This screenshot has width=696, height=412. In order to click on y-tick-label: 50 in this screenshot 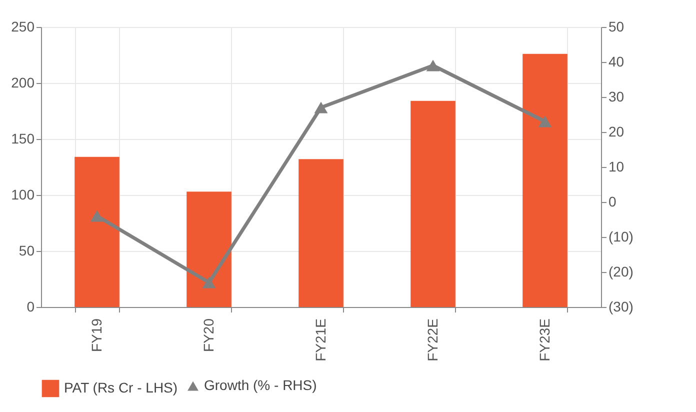, I will do `click(26, 250)`.